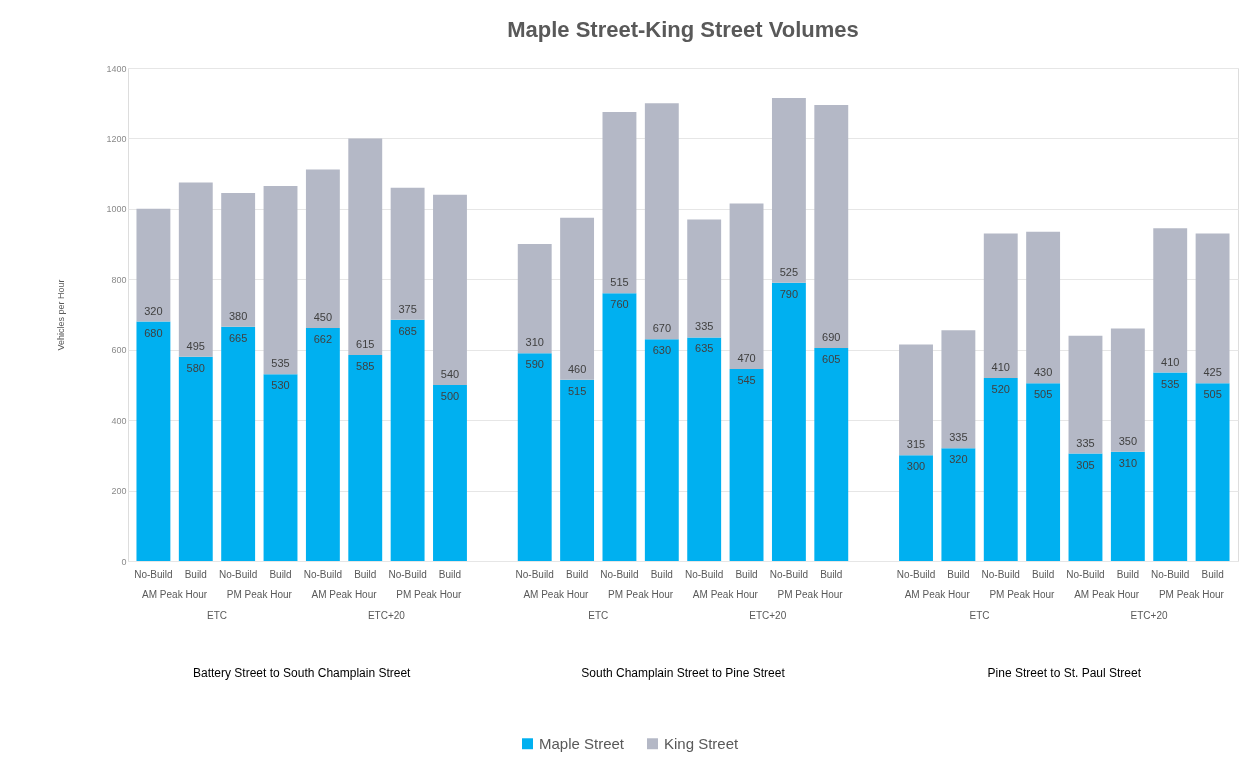 The height and width of the screenshot is (773, 1244). Describe the element at coordinates (365, 344) in the screenshot. I see `data-label: 615` at that location.